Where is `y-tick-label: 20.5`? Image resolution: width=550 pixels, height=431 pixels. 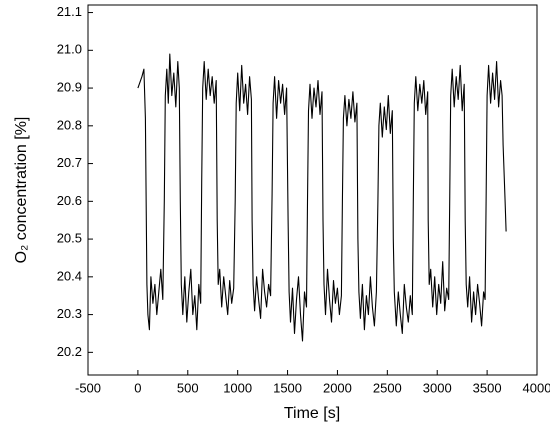
y-tick-label: 20.5 is located at coordinates (69, 238).